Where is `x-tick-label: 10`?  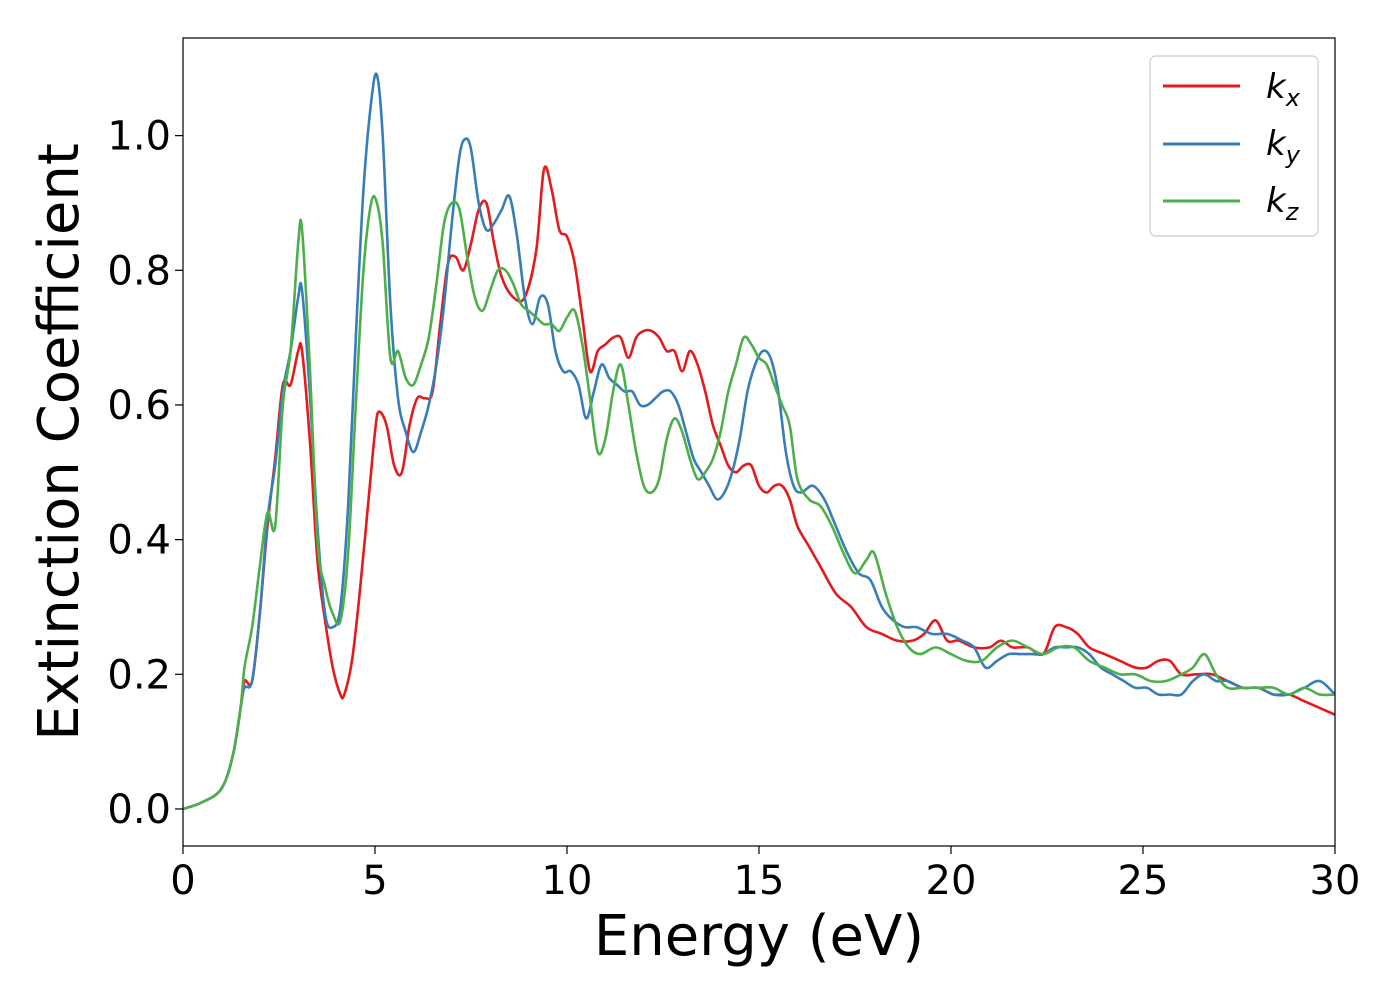
x-tick-label: 10 is located at coordinates (567, 881).